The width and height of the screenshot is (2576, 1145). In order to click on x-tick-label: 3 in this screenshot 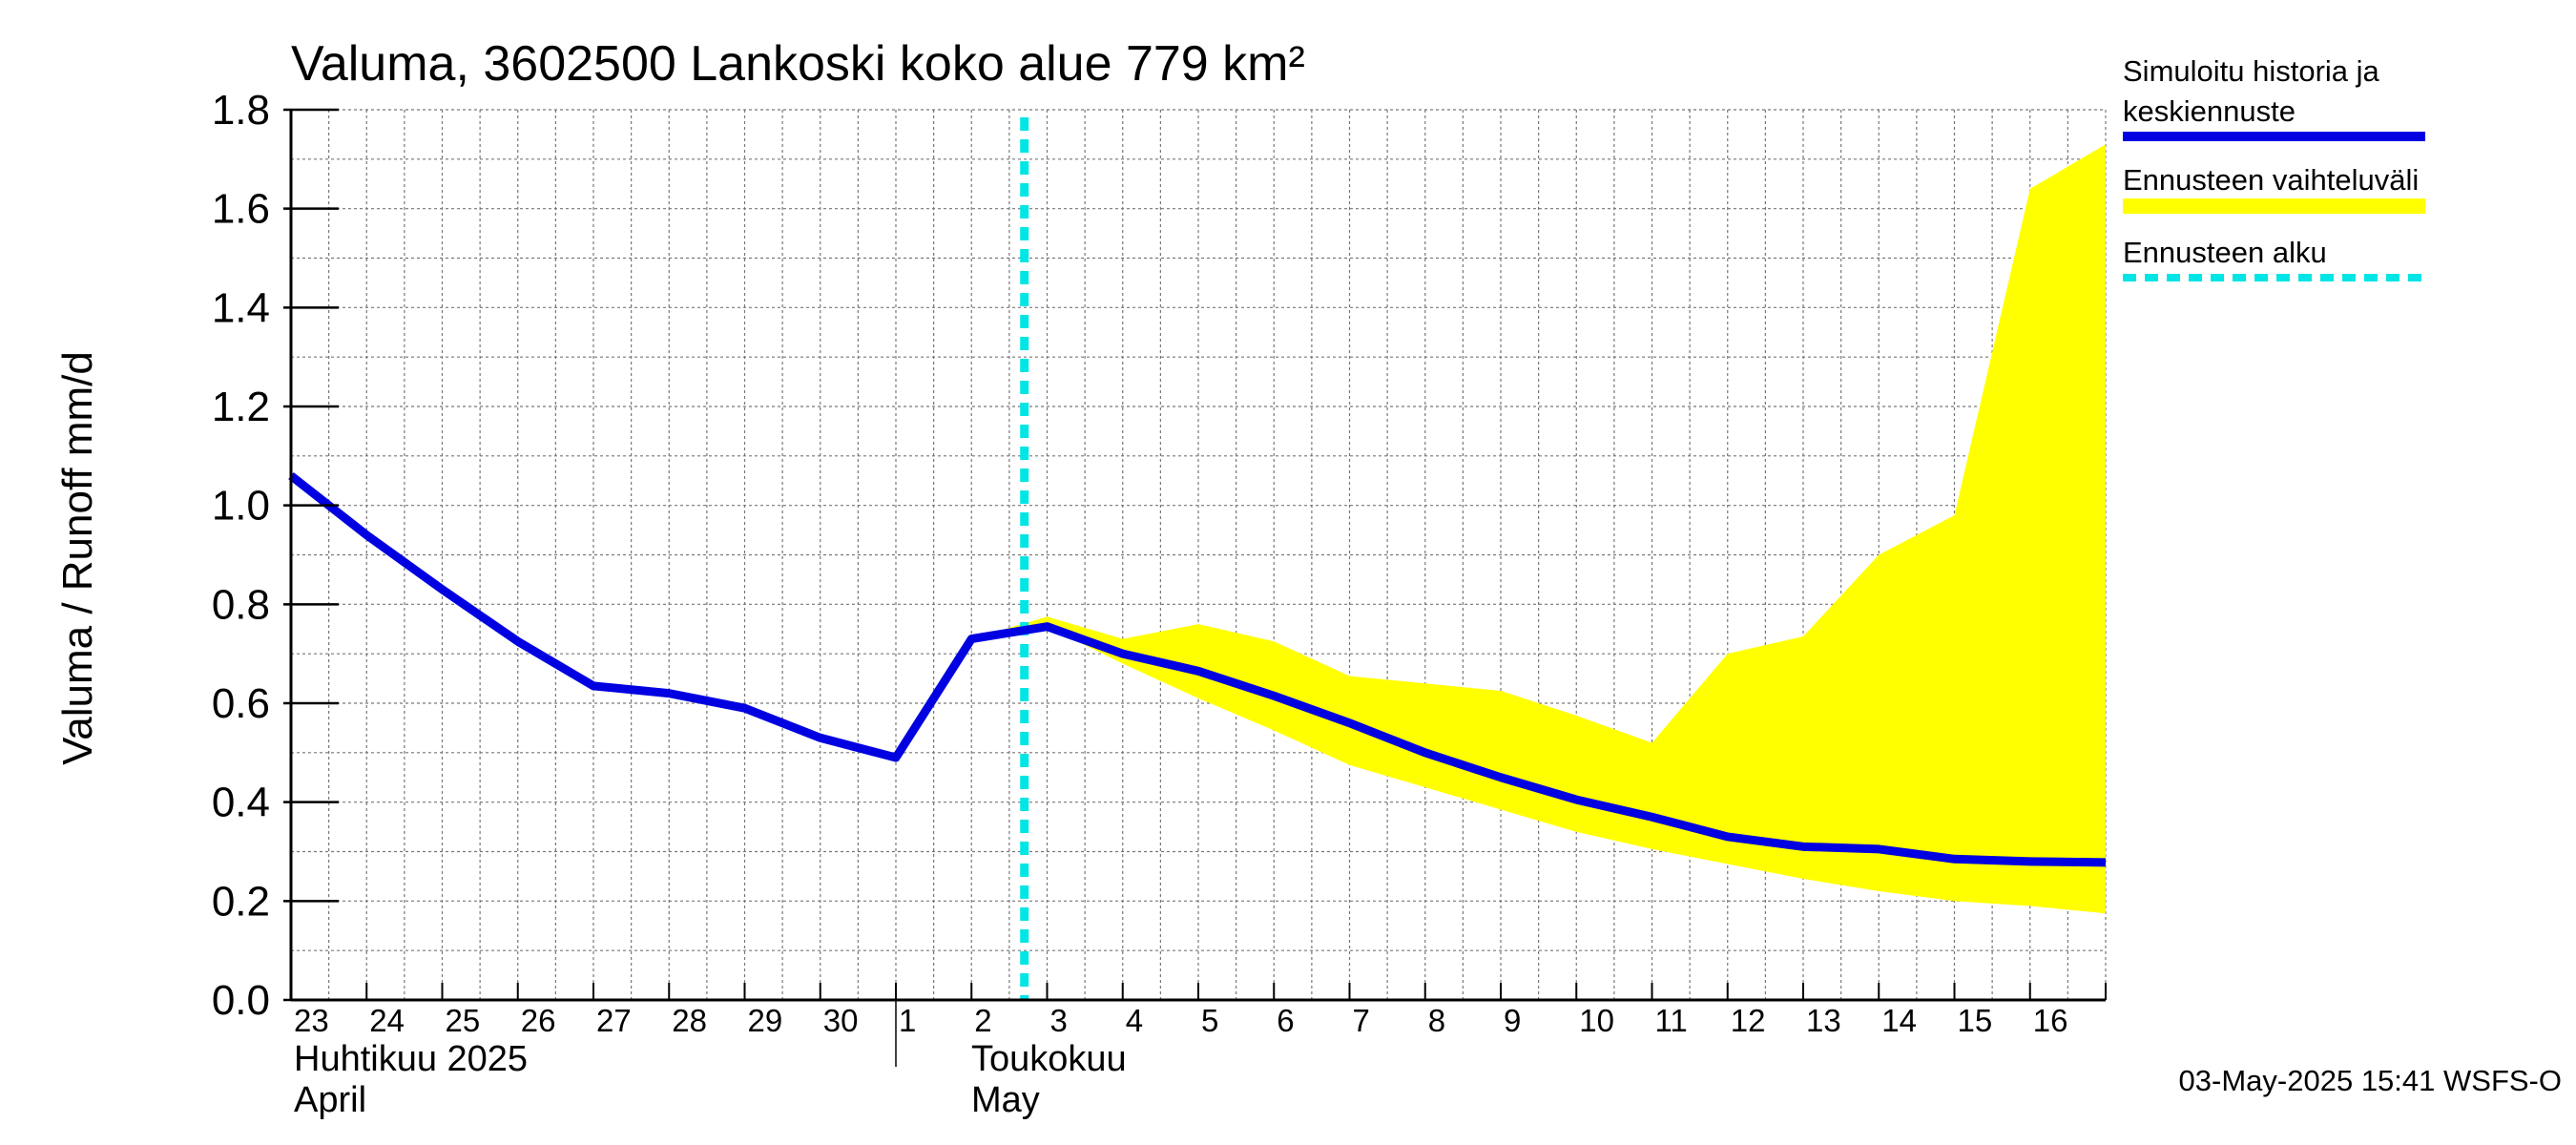, I will do `click(1059, 1021)`.